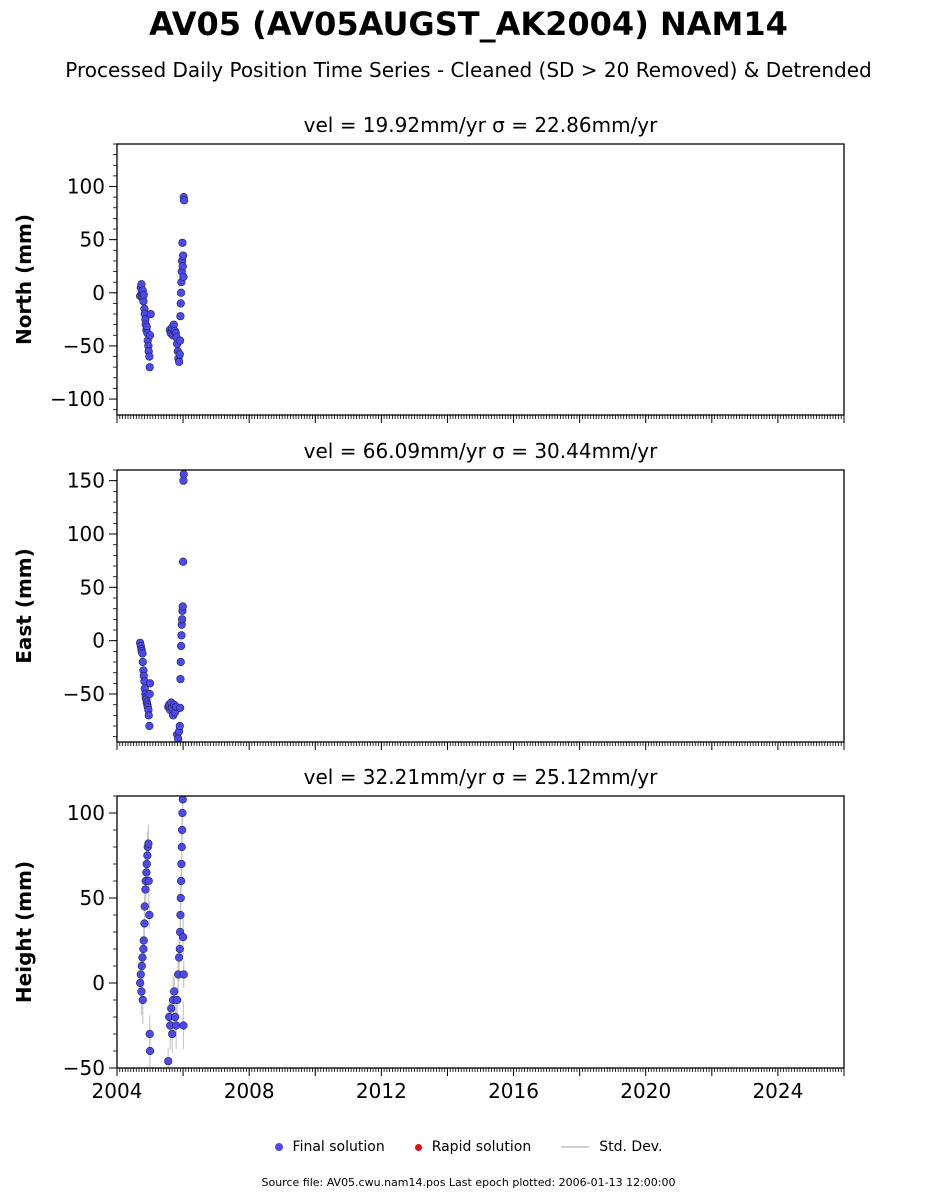 The height and width of the screenshot is (1200, 937). I want to click on legend-item-rapid: Rapid solution, so click(473, 1147).